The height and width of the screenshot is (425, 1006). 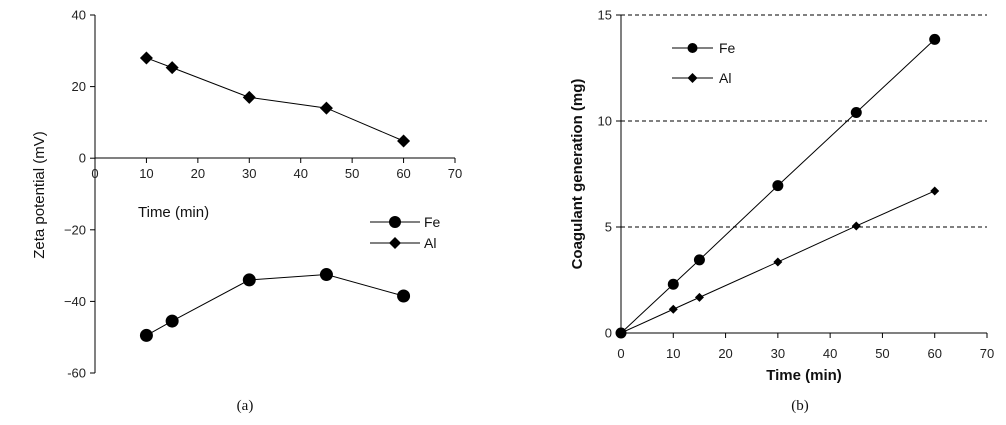 What do you see at coordinates (76, 373) in the screenshot?
I see `y-tick-label: -60` at bounding box center [76, 373].